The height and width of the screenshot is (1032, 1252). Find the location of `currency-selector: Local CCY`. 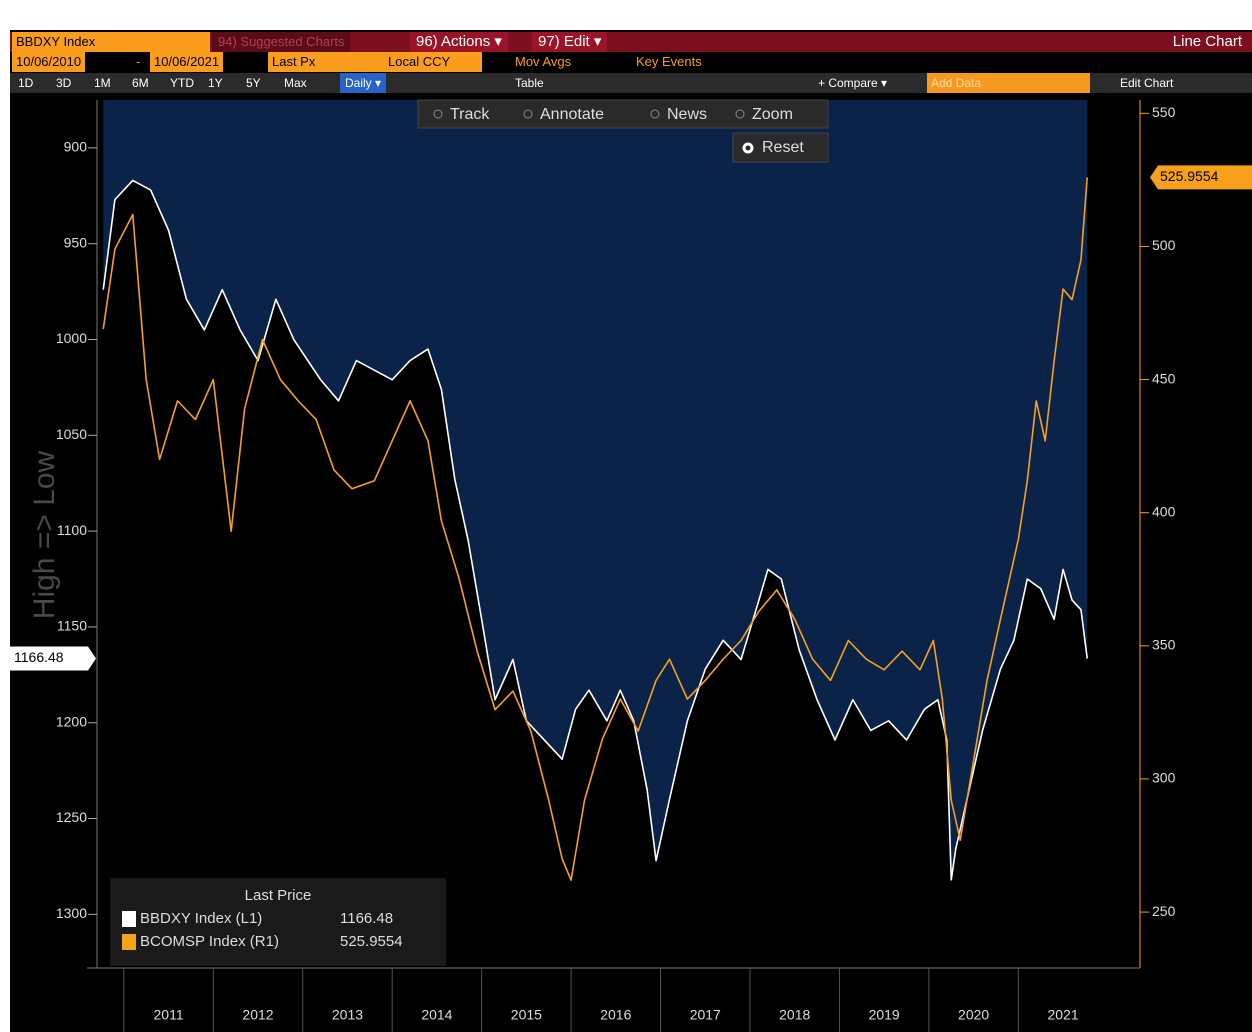

currency-selector: Local CCY is located at coordinates (433, 62).